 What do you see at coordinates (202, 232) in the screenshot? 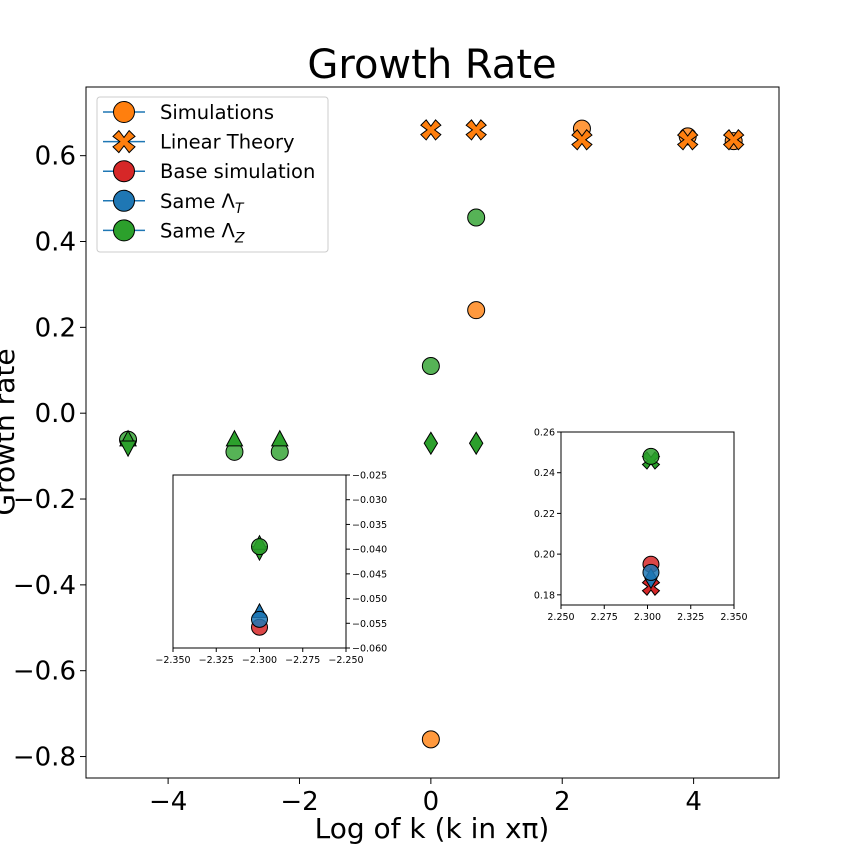
I see `legend-label: Same ΛZ` at bounding box center [202, 232].